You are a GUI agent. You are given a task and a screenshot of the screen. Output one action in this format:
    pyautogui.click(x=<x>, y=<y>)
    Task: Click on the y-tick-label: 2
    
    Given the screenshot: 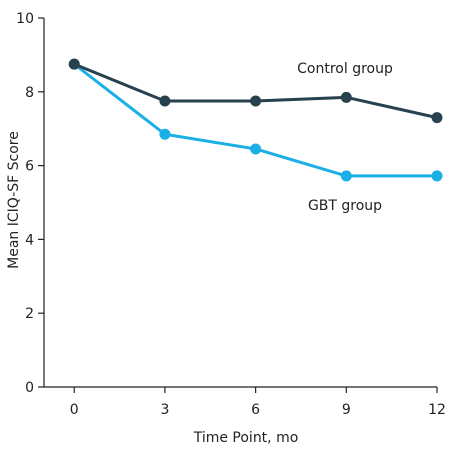 What is the action you would take?
    pyautogui.click(x=29, y=314)
    